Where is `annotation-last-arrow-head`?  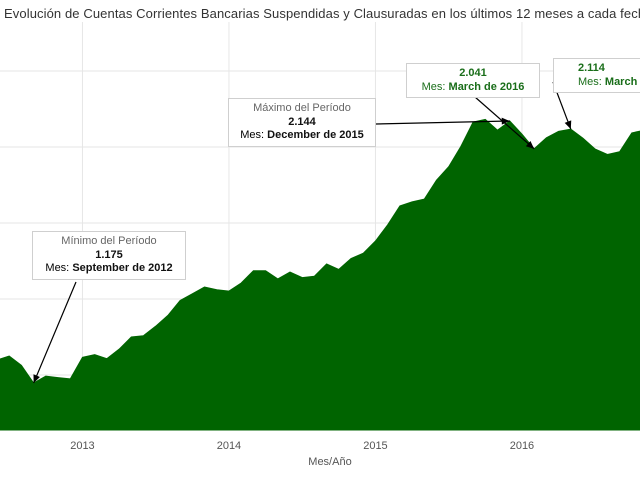
annotation-last-arrow-head is located at coordinates (568, 125).